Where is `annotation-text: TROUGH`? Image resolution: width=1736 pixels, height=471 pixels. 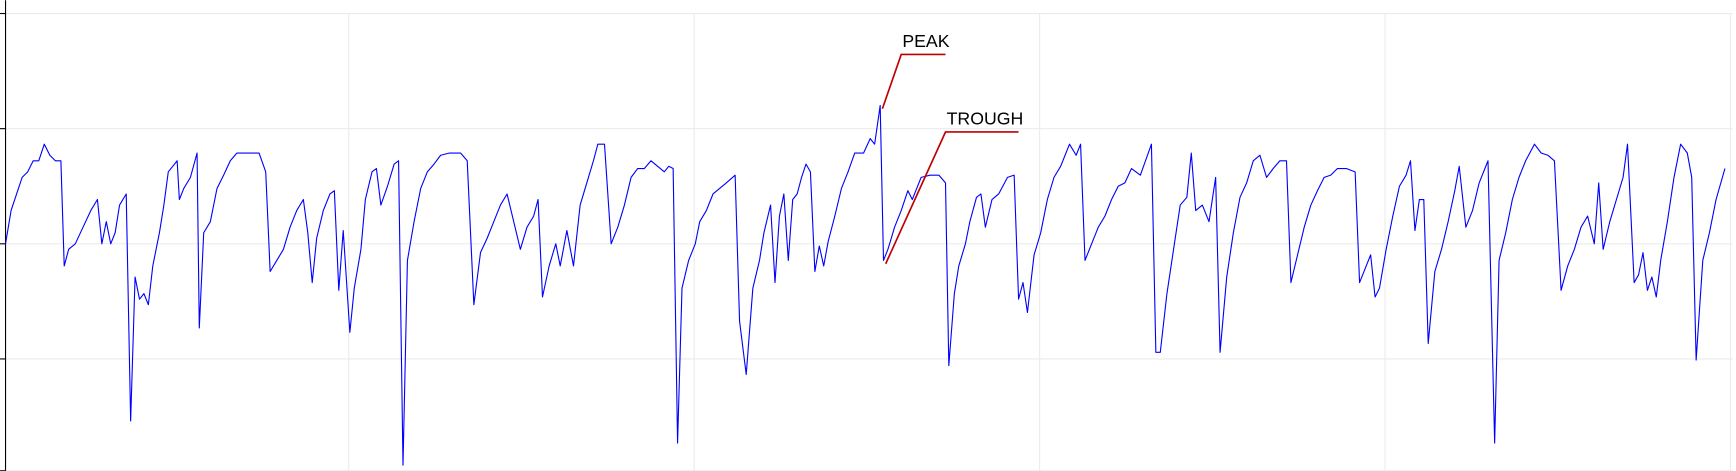 annotation-text: TROUGH is located at coordinates (985, 118).